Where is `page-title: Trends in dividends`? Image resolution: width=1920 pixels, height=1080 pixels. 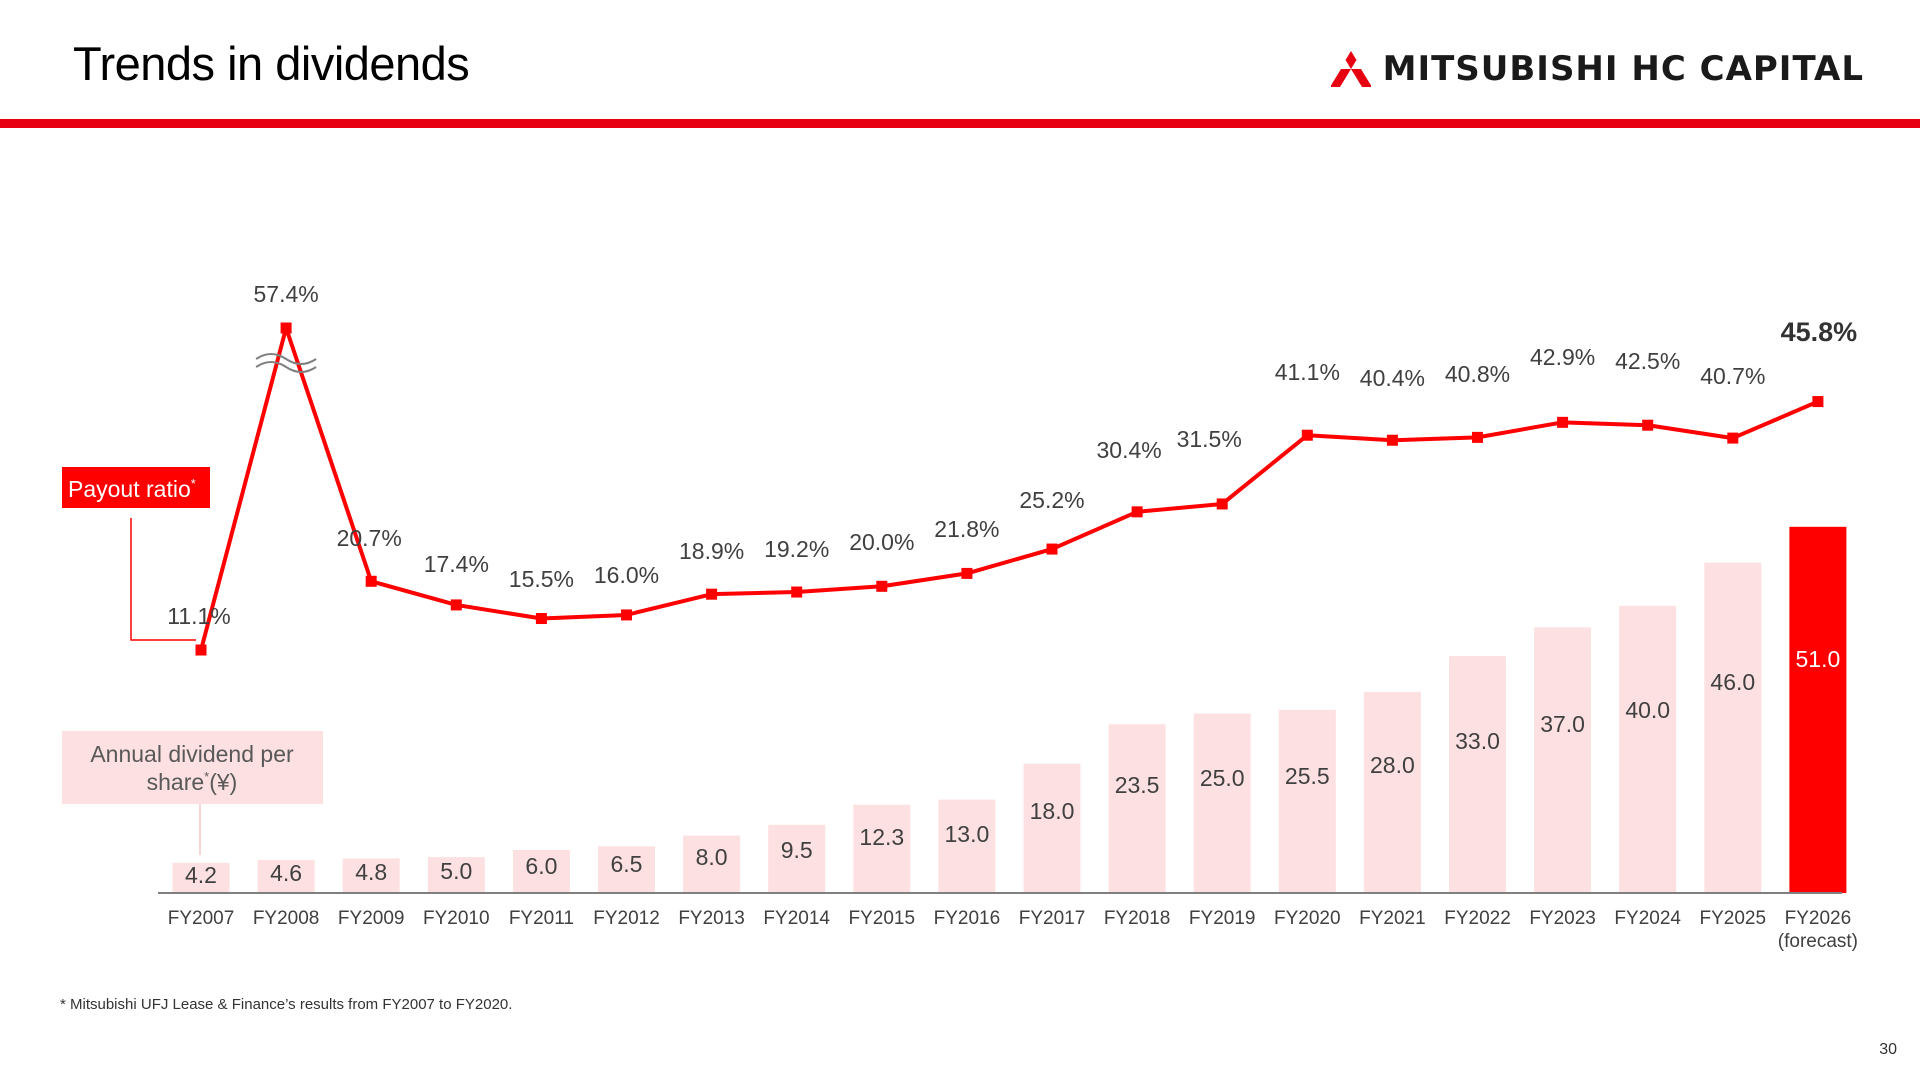
page-title: Trends in dividends is located at coordinates (271, 63).